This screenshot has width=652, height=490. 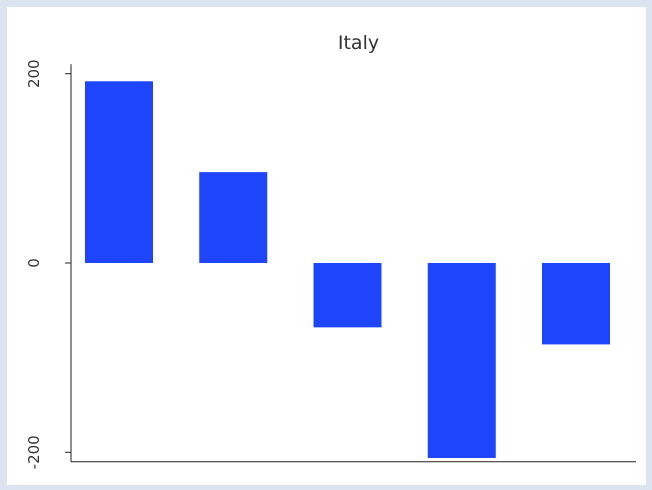 What do you see at coordinates (358, 43) in the screenshot?
I see `chart-title: Italy` at bounding box center [358, 43].